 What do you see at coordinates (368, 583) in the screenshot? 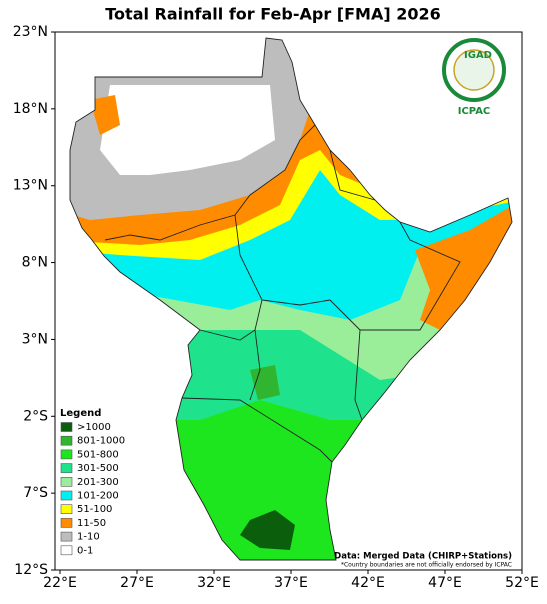
I see `x-tick-label: 42°E` at bounding box center [368, 583].